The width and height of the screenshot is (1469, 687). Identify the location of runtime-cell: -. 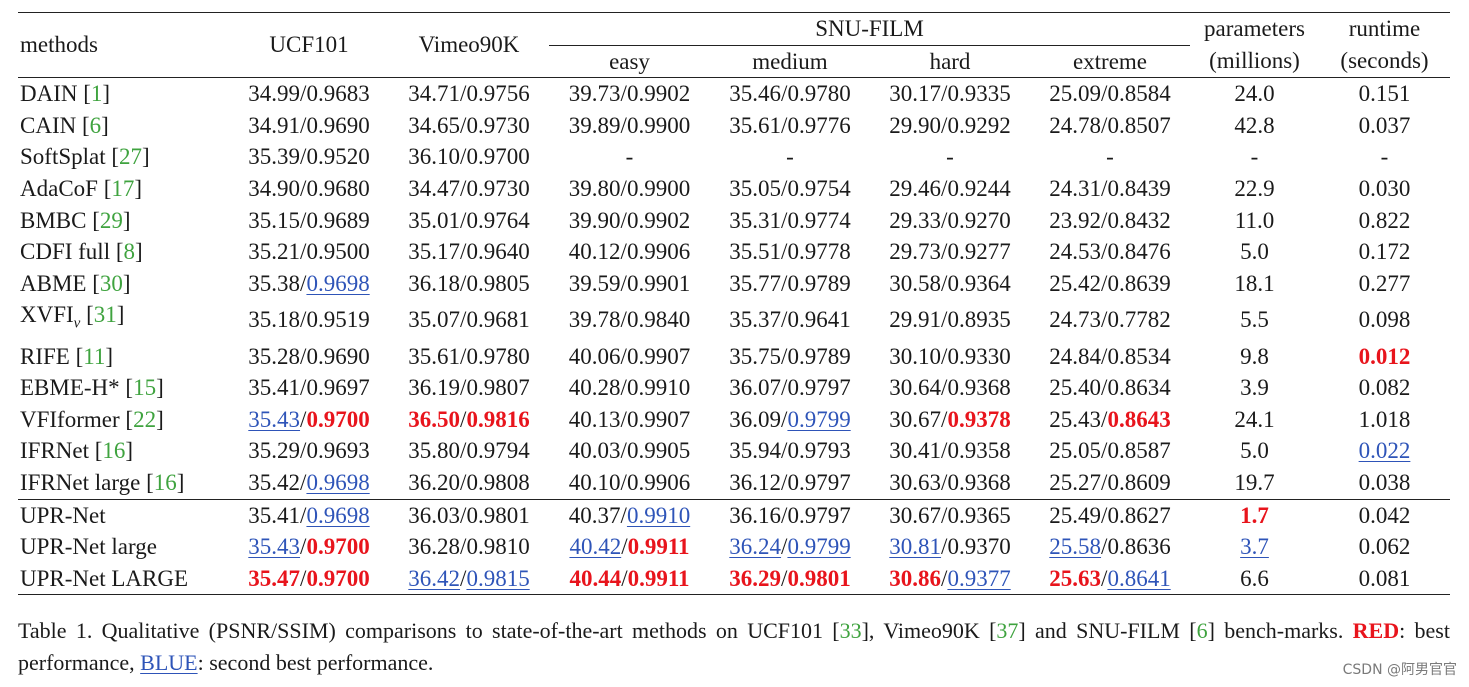
(1384, 157).